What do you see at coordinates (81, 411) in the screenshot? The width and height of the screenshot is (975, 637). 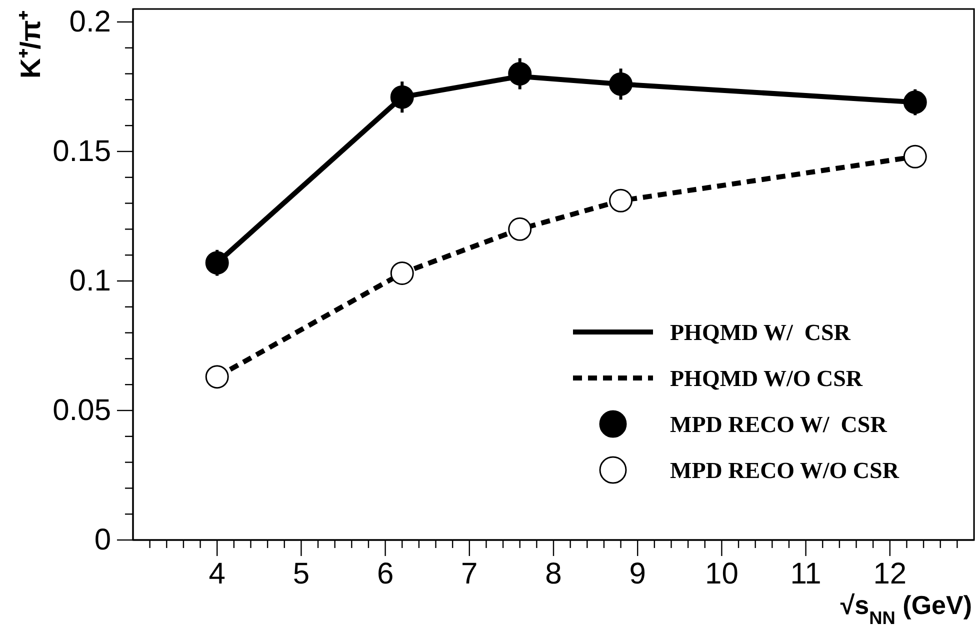 I see `y-tick-label: 0.05` at bounding box center [81, 411].